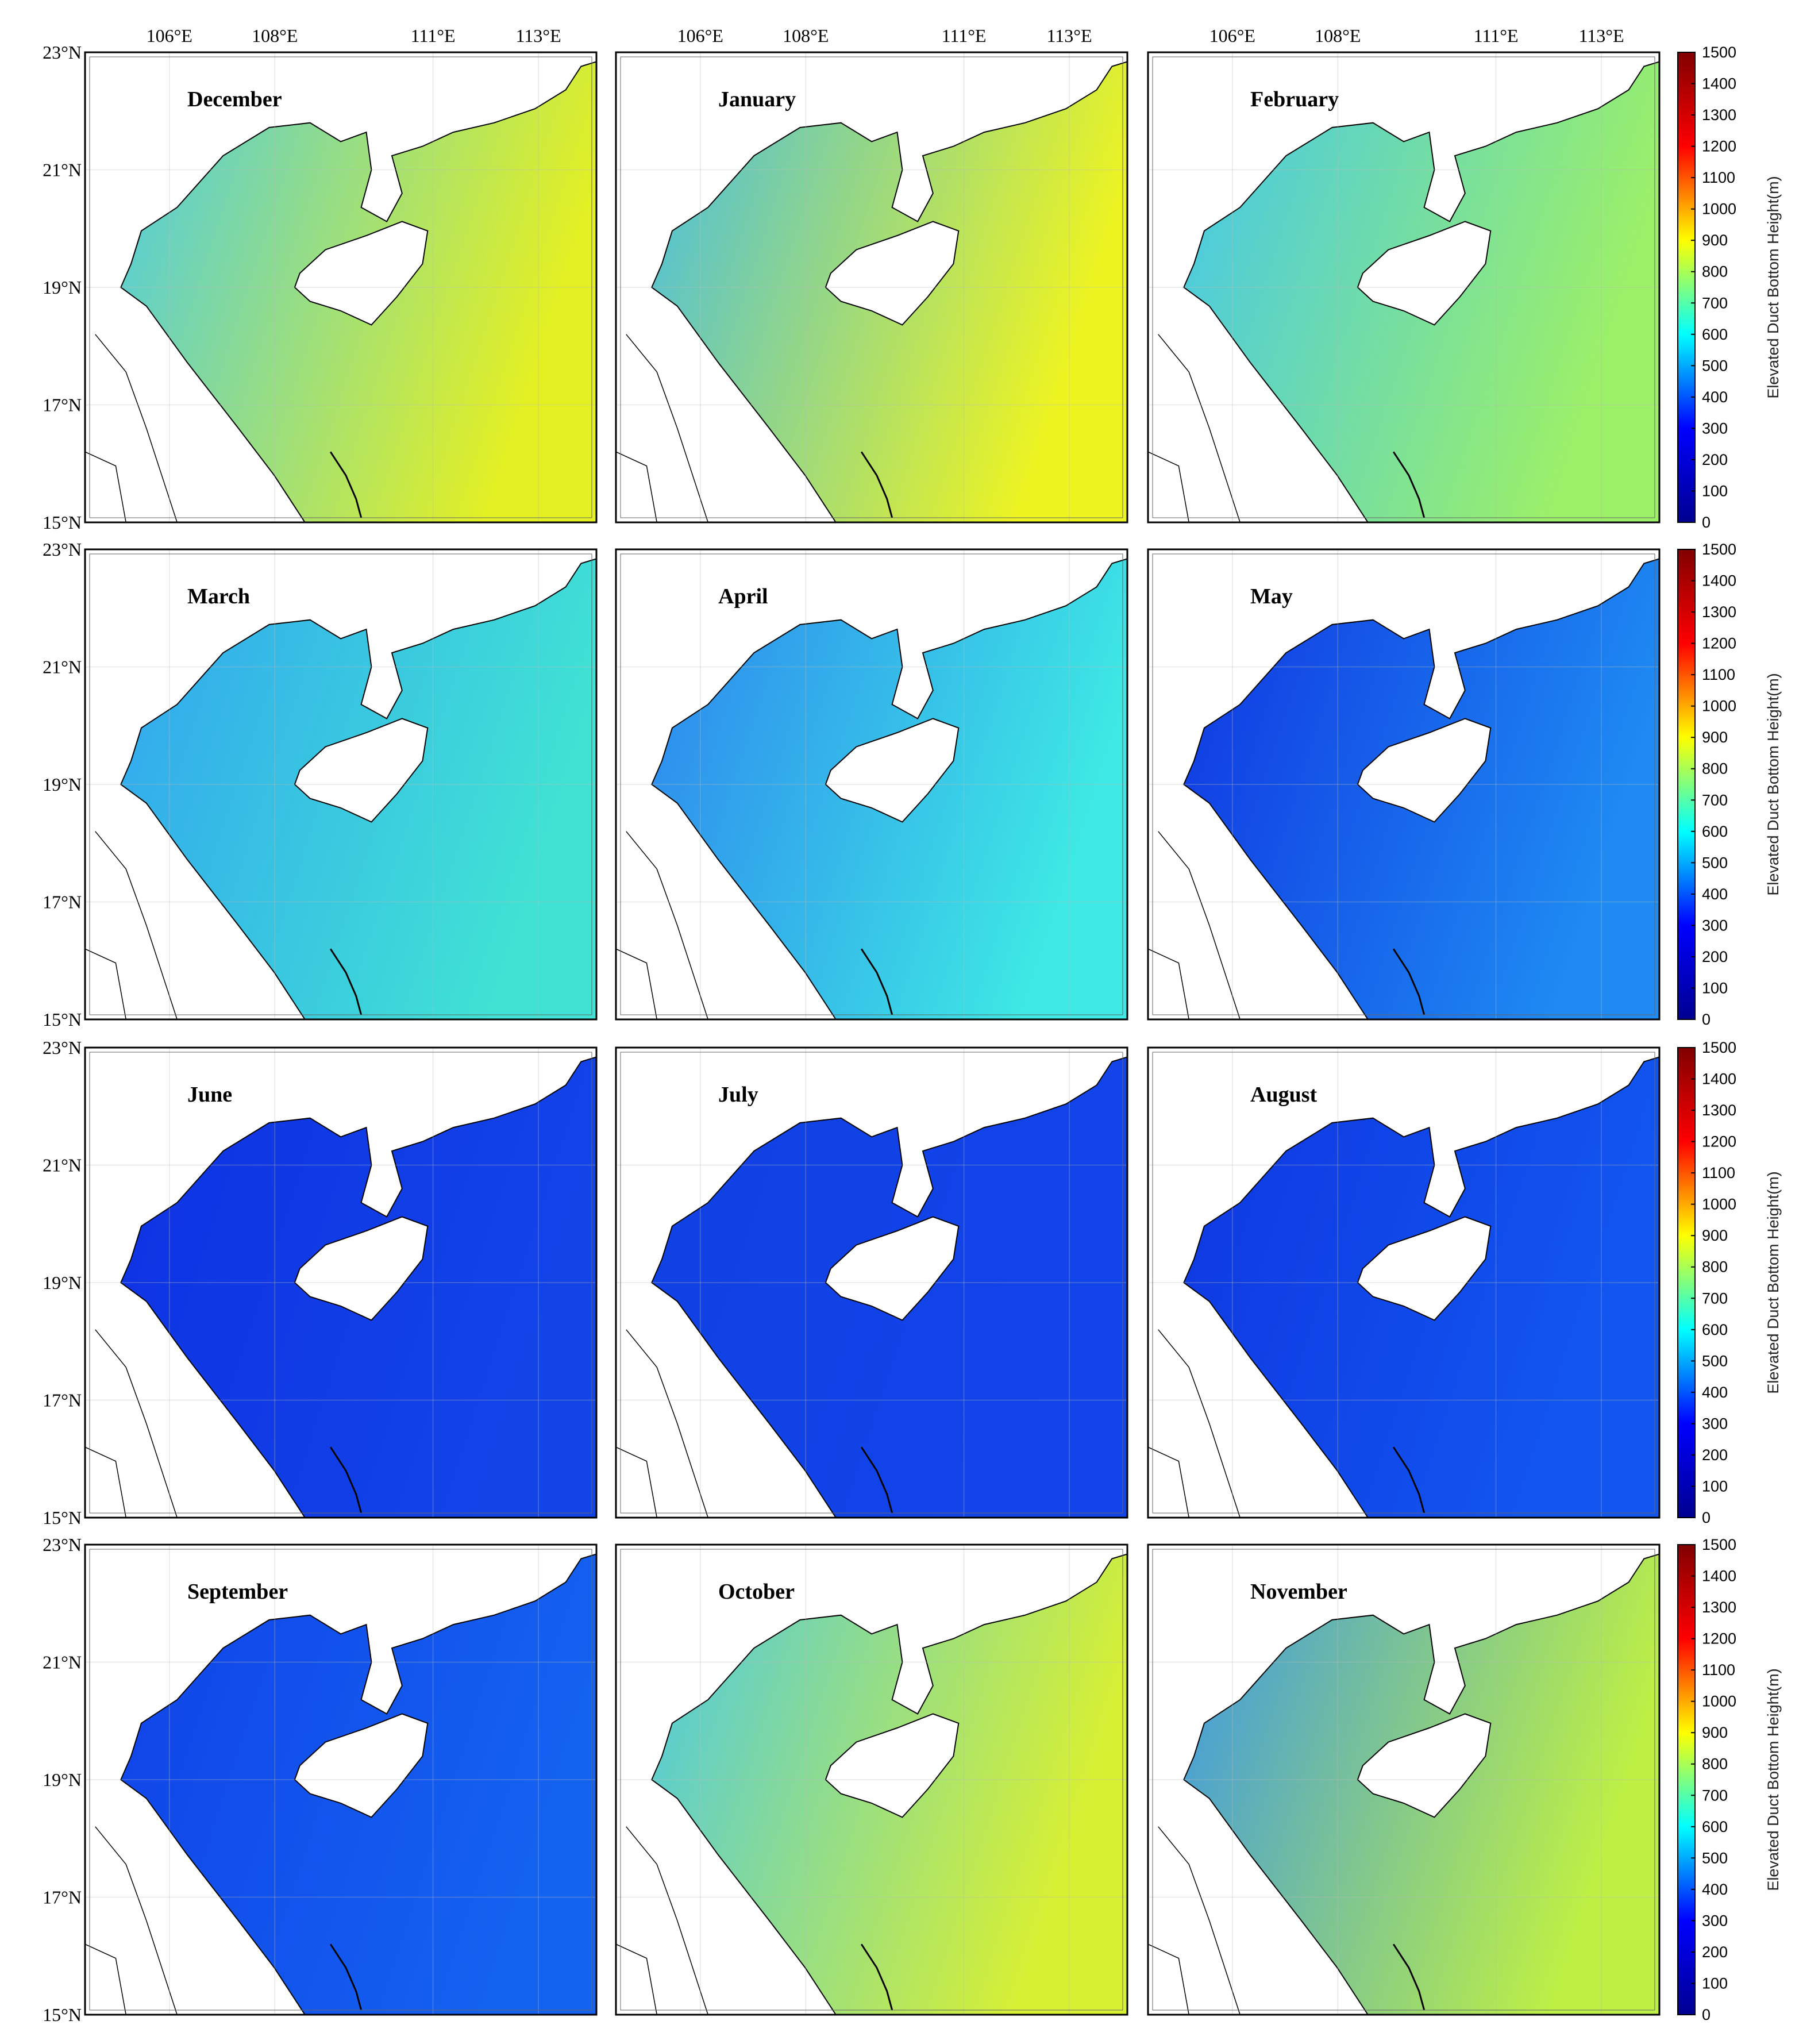  I want to click on panel-title: August, so click(1283, 1095).